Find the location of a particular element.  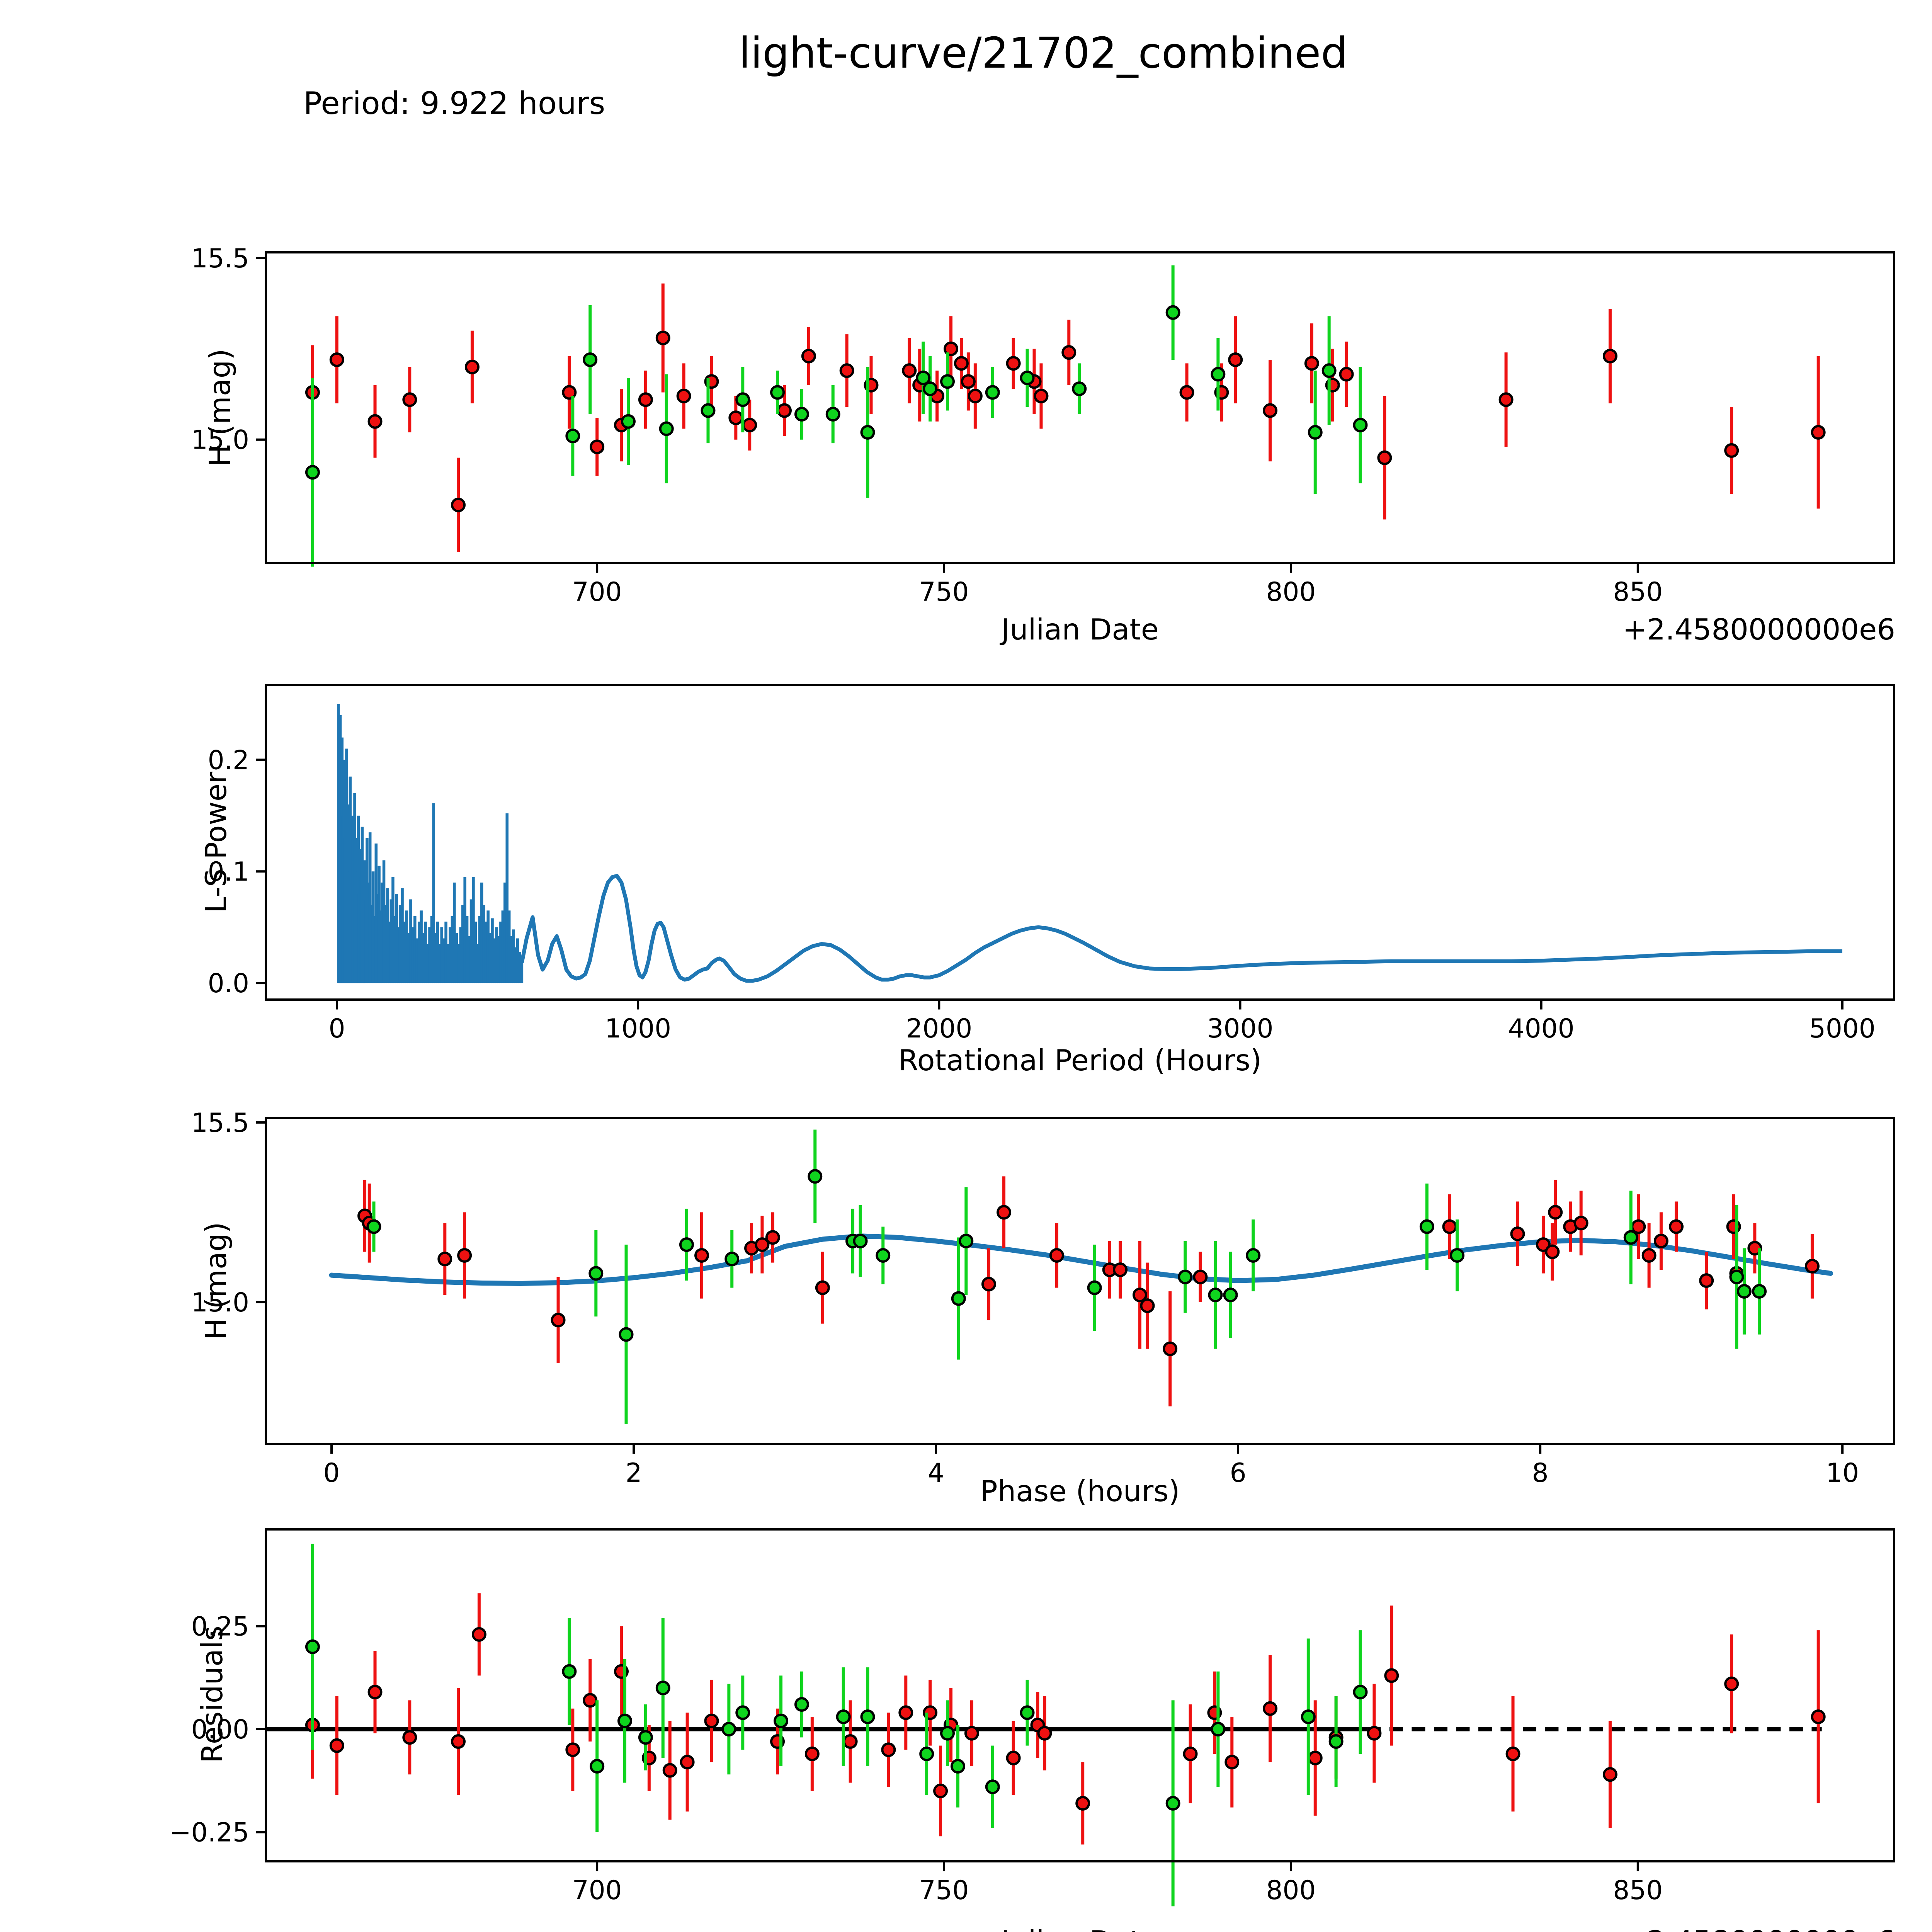

phased-lightcurve-red-markers is located at coordinates (1088, 1281).